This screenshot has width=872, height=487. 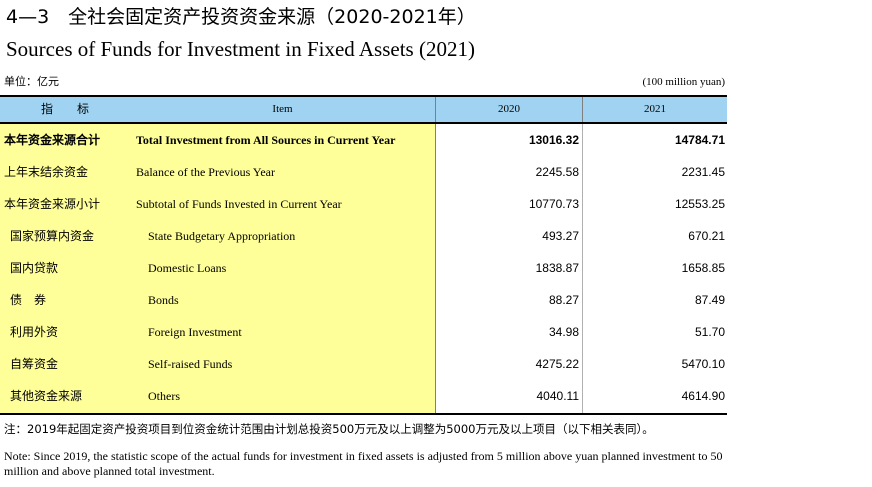 I want to click on value-2020: 10770.73, so click(x=553, y=204).